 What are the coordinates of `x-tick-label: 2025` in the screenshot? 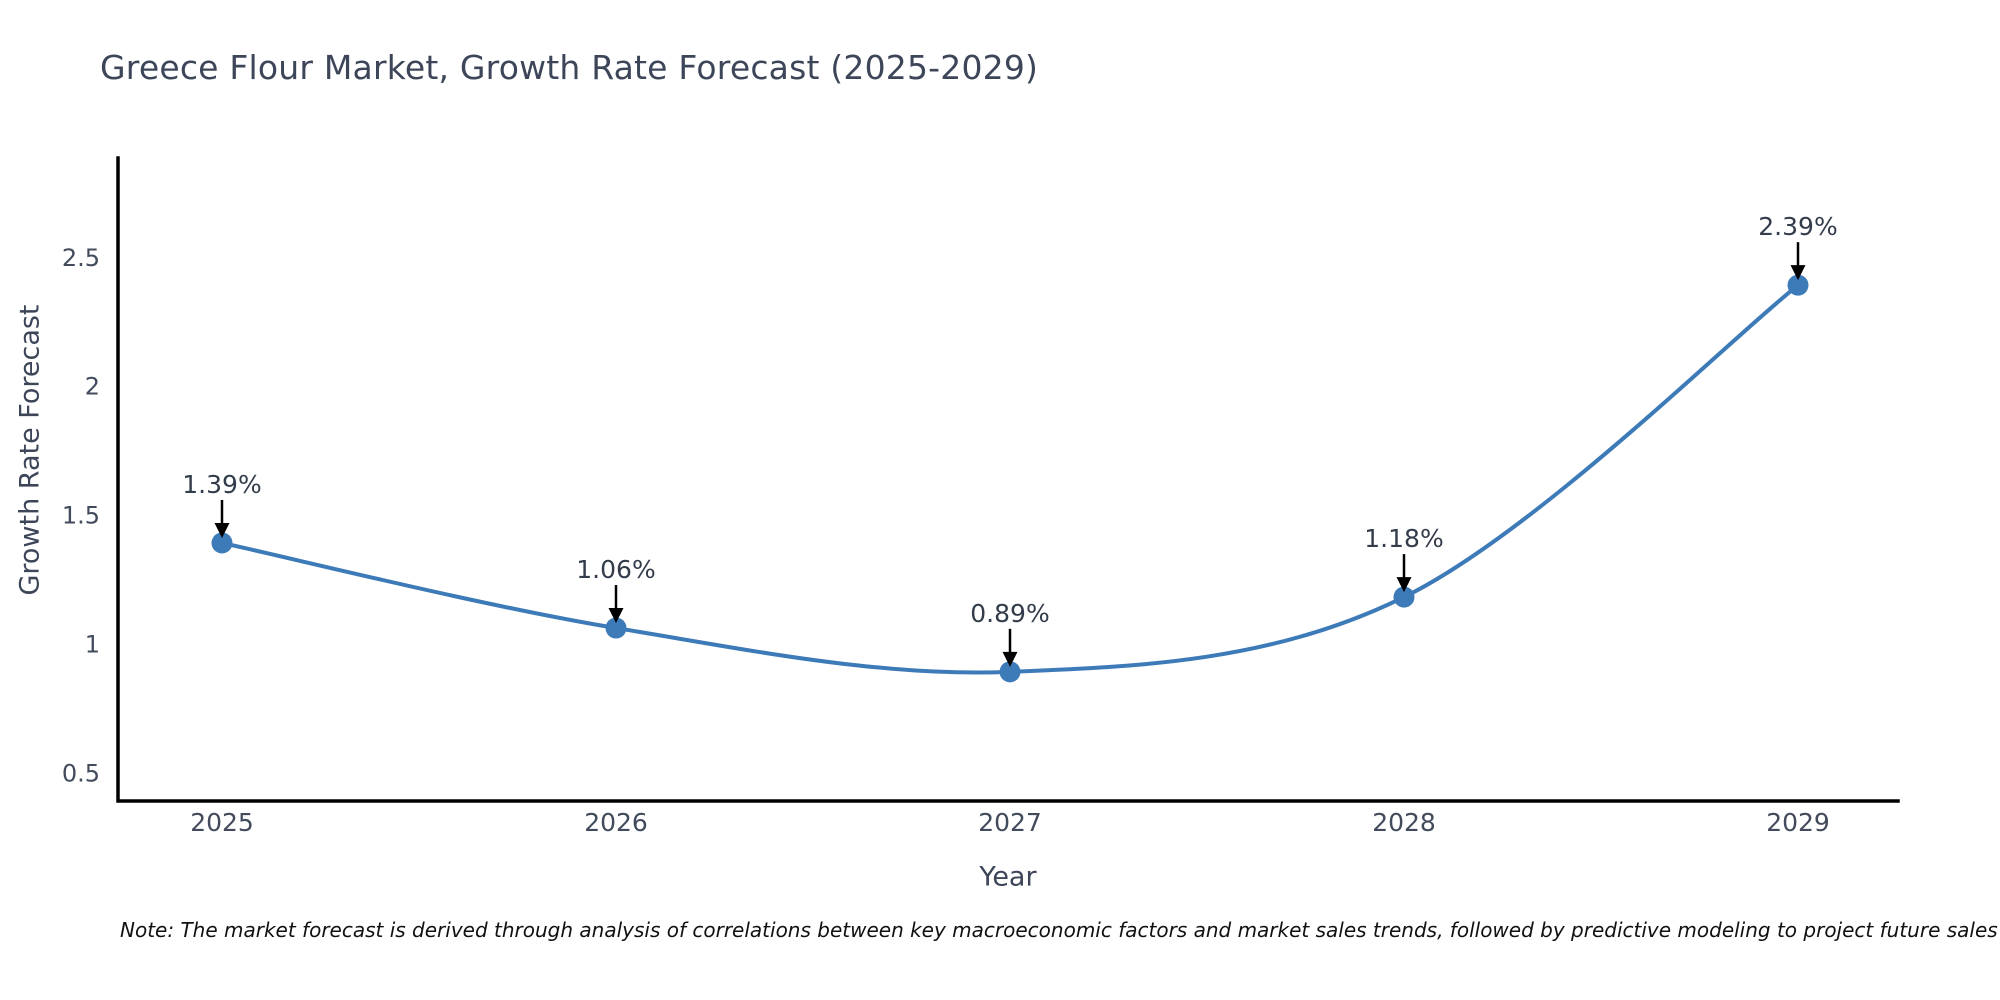 It's located at (222, 822).